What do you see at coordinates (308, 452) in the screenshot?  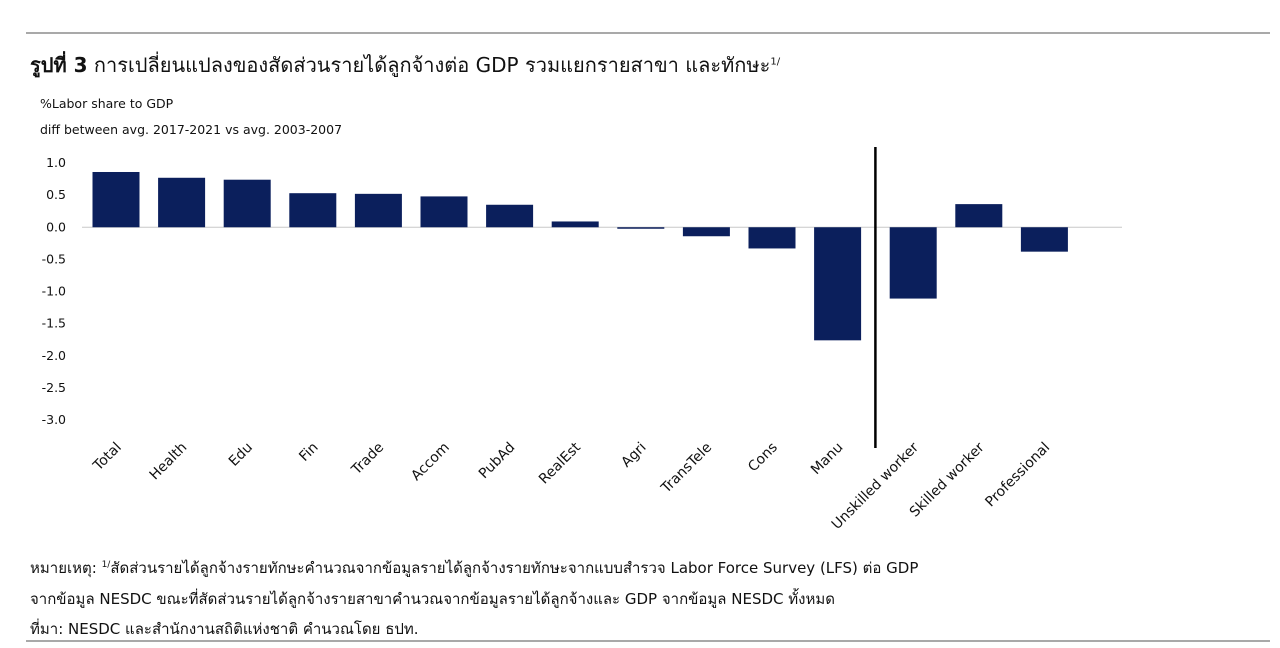 I see `category-label: Fin` at bounding box center [308, 452].